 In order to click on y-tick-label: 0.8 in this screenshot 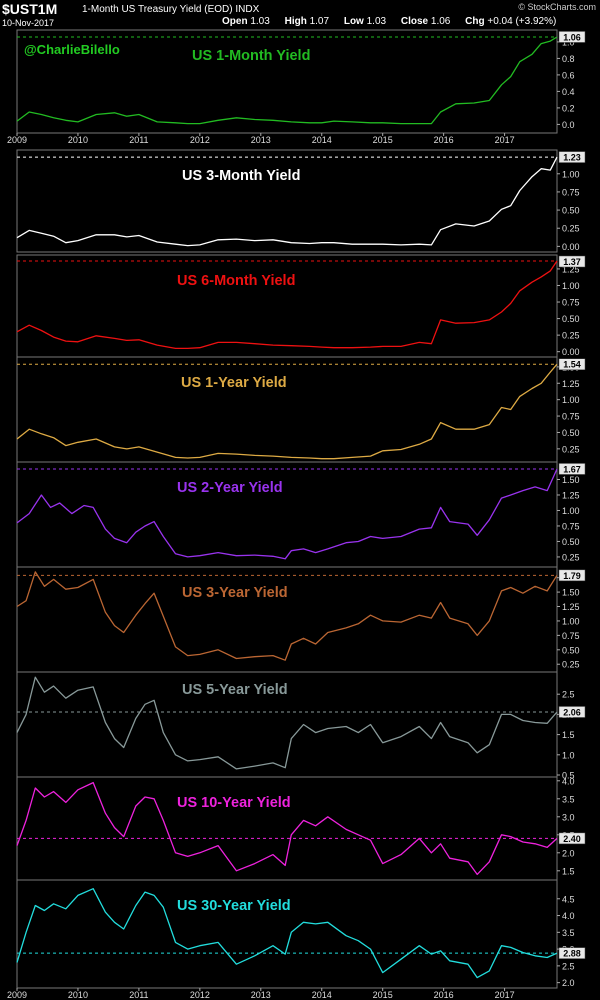, I will do `click(568, 59)`.